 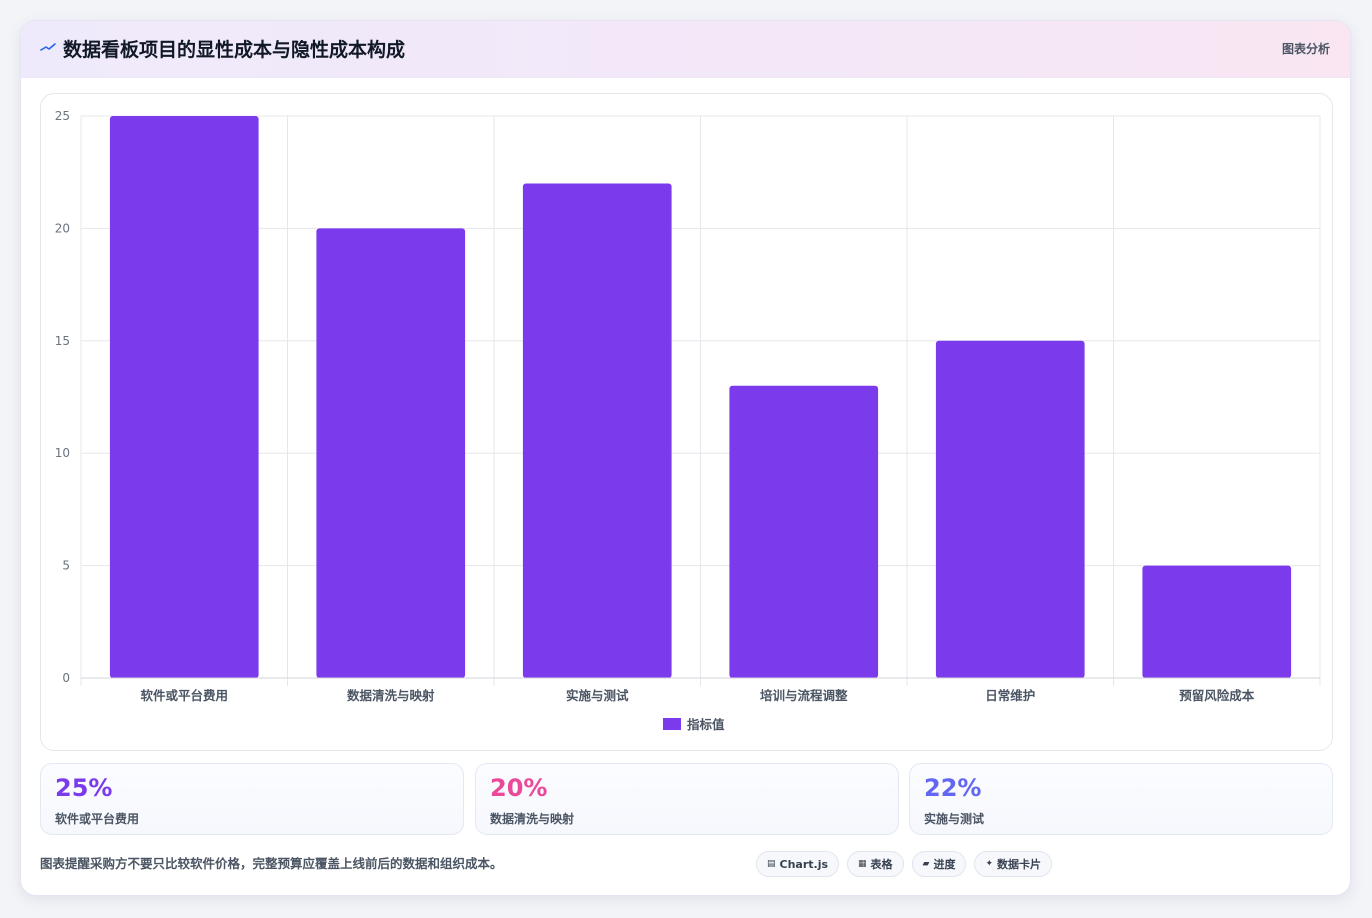 What do you see at coordinates (804, 695) in the screenshot?
I see `x-tick-label: 培训与流程调整` at bounding box center [804, 695].